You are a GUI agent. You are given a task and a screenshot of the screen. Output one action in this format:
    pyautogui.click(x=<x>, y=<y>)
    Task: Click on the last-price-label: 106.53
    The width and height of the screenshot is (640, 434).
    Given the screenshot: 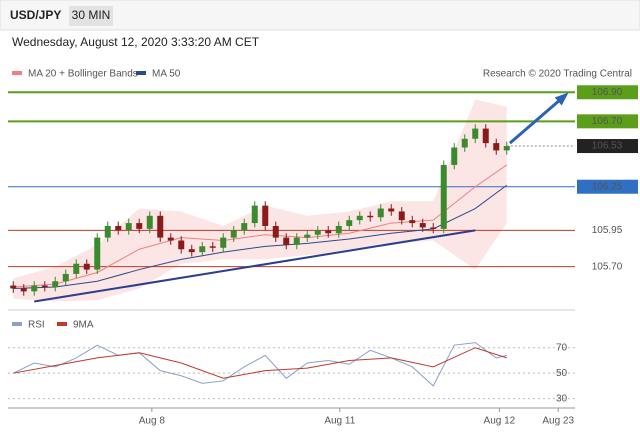 What is the action you would take?
    pyautogui.click(x=607, y=146)
    